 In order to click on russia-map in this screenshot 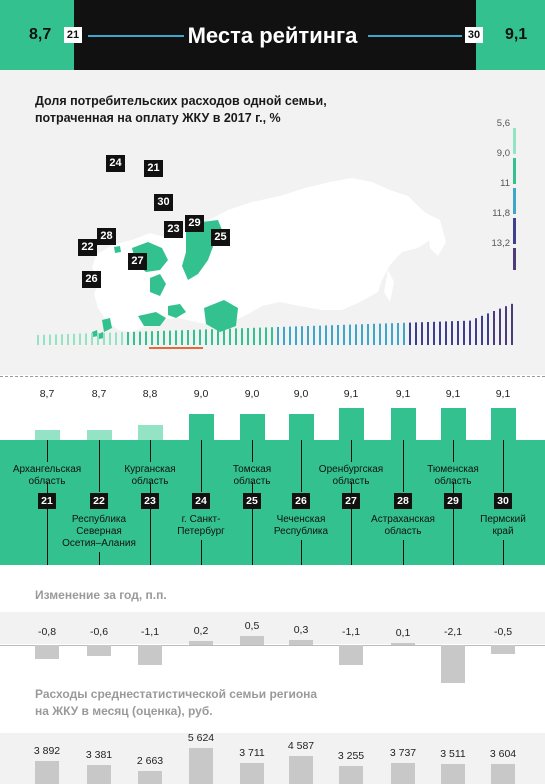, I will do `click(269, 258)`.